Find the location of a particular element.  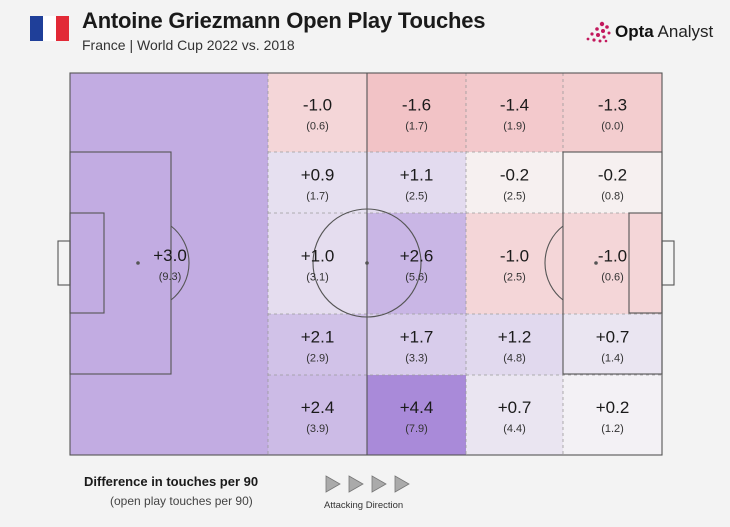

zone-value-label: (1.9) is located at coordinates (514, 127).